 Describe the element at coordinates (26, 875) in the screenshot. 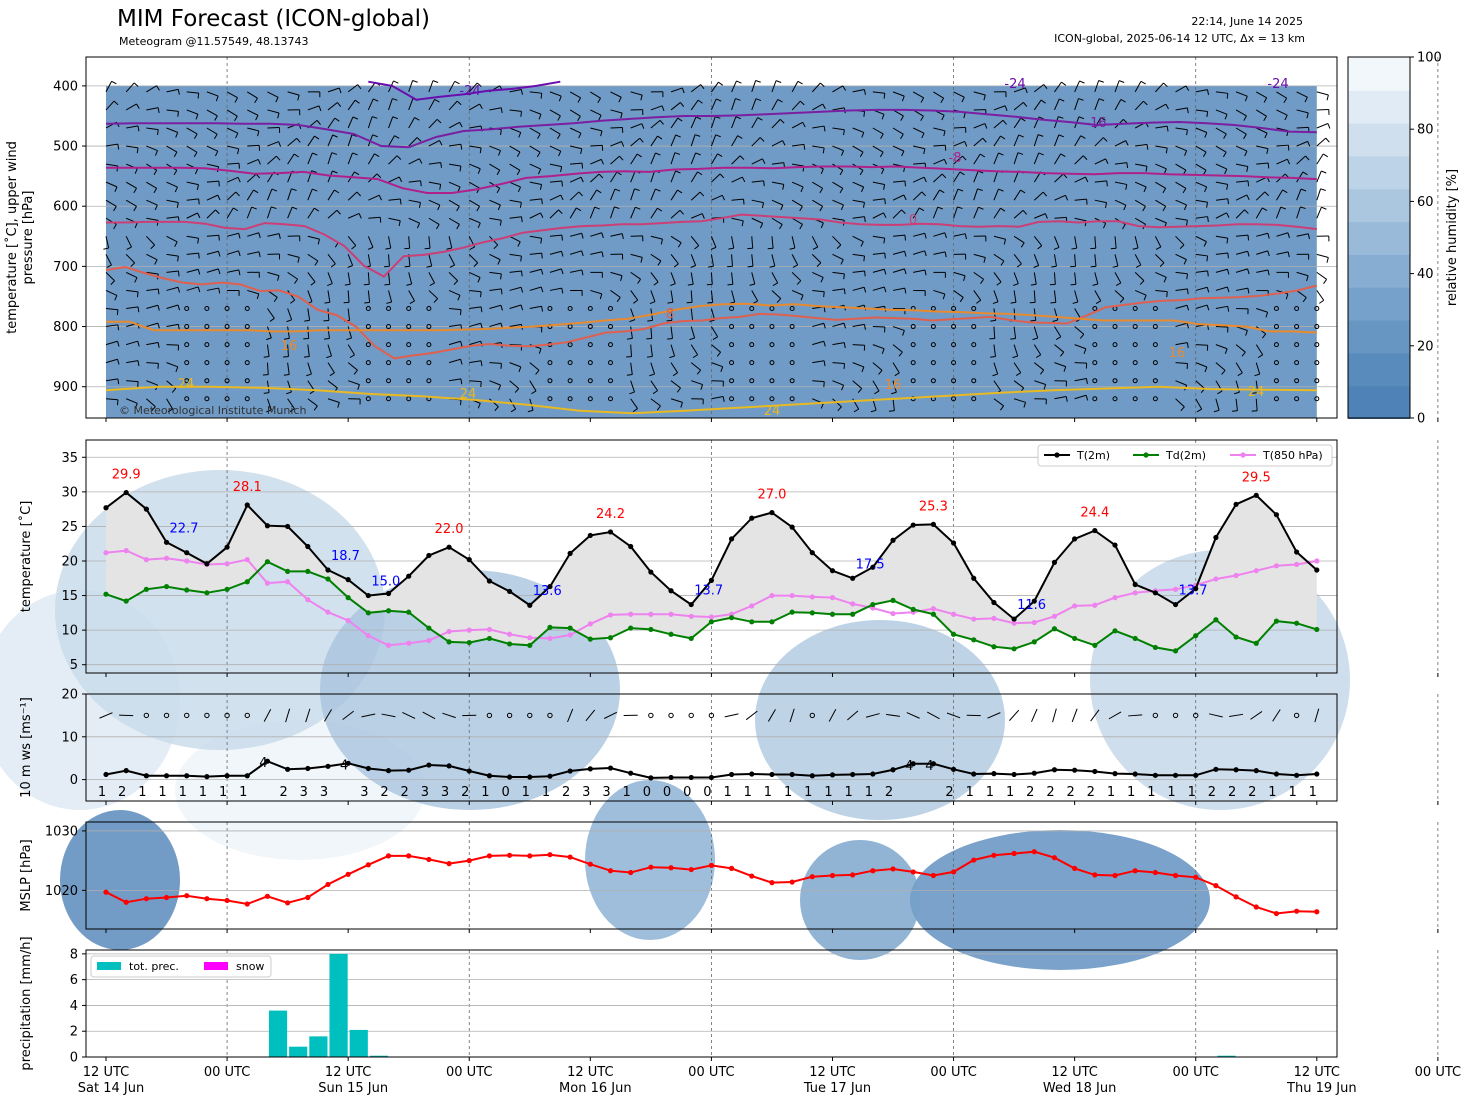

I see `y-axis-label: MSLP [hPa]` at that location.